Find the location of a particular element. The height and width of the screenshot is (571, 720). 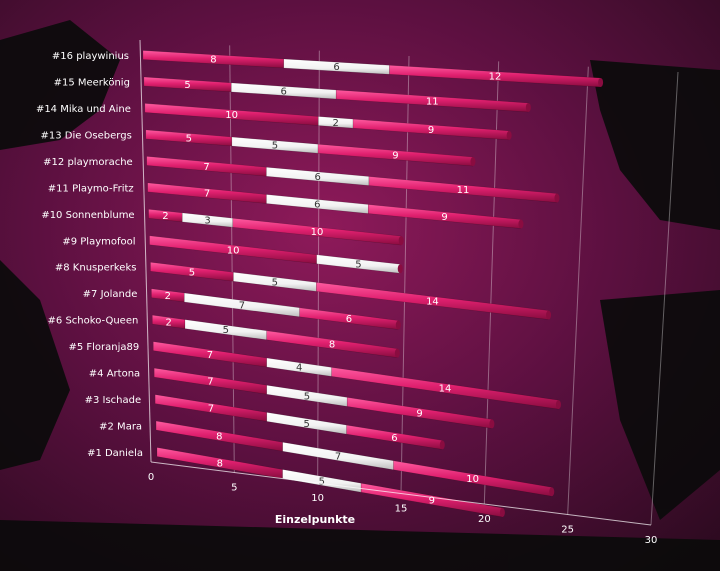

x-axis-line is located at coordinates (401, 493).